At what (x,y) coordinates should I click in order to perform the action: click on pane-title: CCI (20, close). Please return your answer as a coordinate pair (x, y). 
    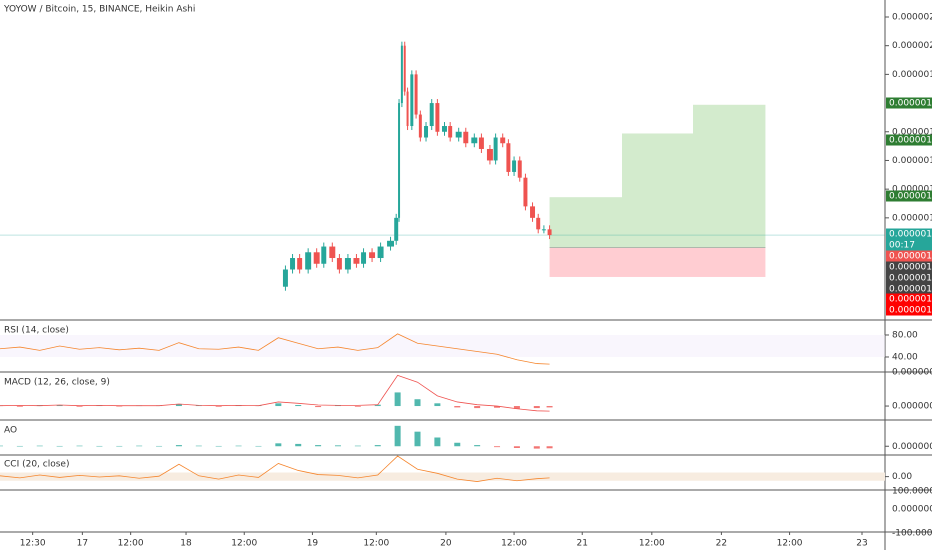
    Looking at the image, I should click on (36, 465).